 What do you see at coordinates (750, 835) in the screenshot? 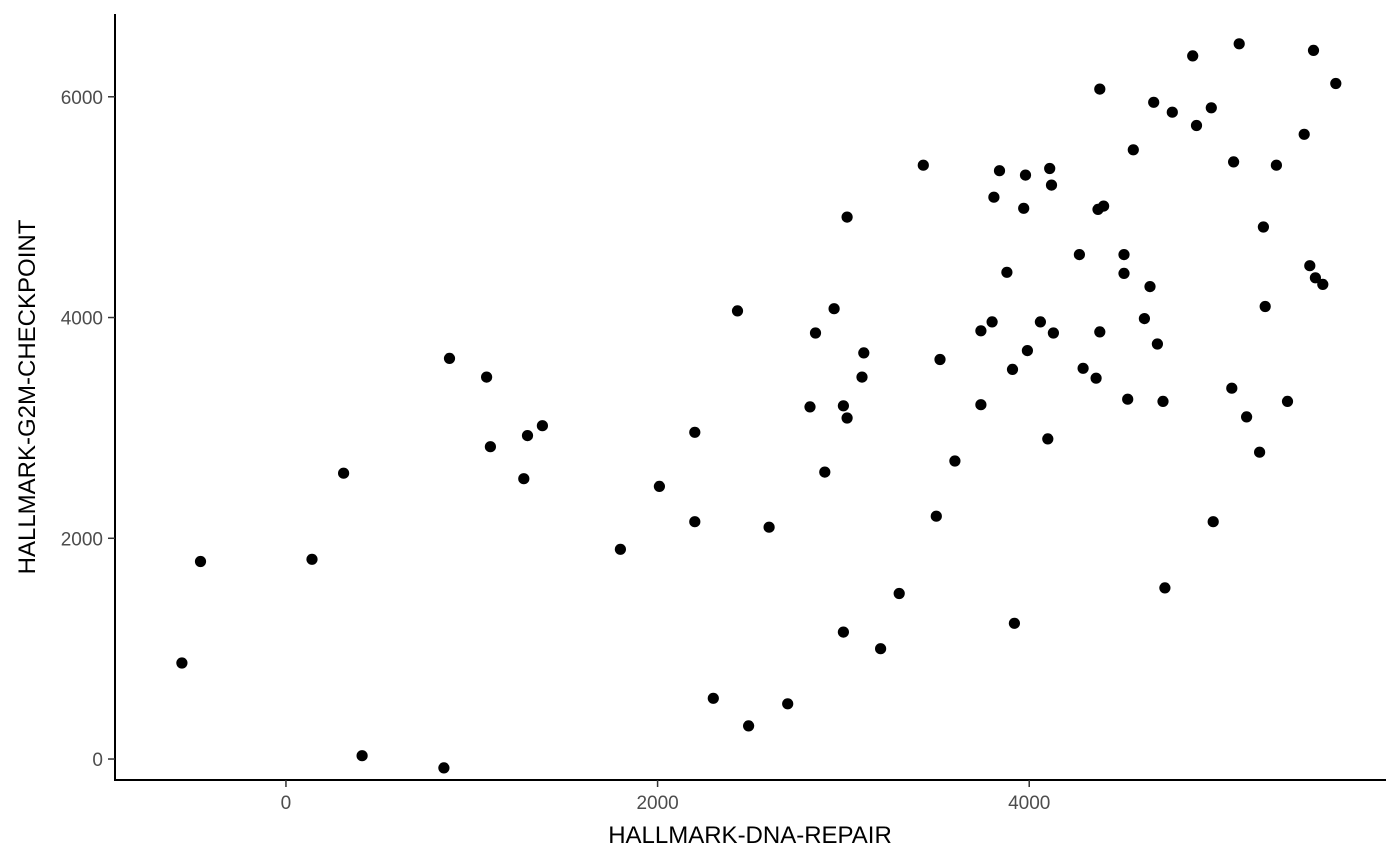
I see `x-axis-title: HALLMARK-DNA-REPAIR` at bounding box center [750, 835].